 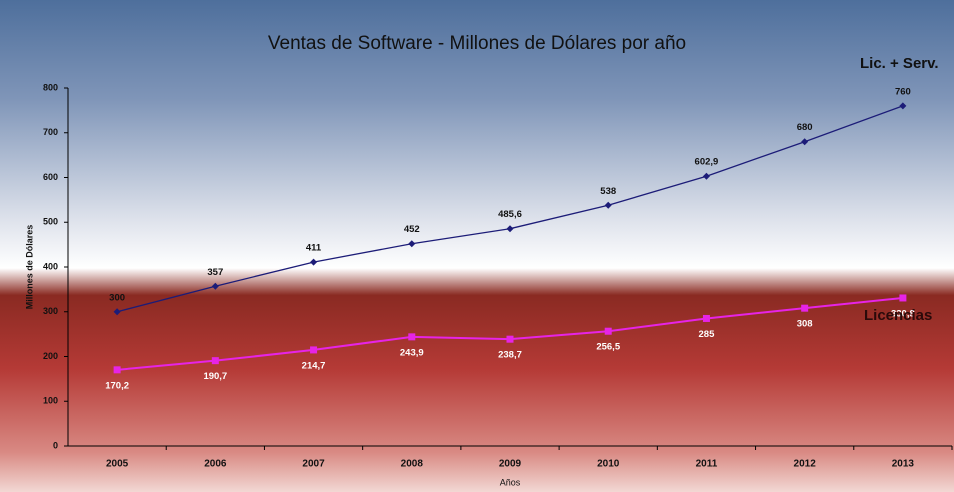 I want to click on data-label: 308, so click(x=805, y=324).